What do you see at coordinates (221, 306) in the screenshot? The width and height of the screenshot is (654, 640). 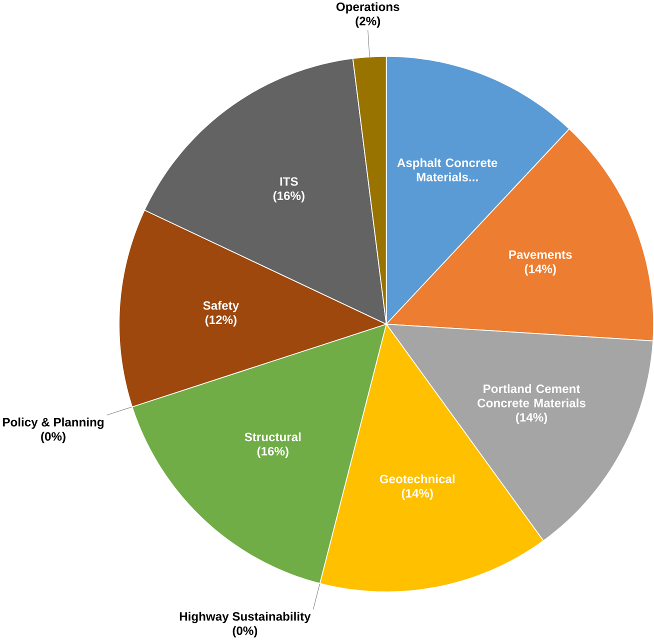 I see `slice-label: Safety` at bounding box center [221, 306].